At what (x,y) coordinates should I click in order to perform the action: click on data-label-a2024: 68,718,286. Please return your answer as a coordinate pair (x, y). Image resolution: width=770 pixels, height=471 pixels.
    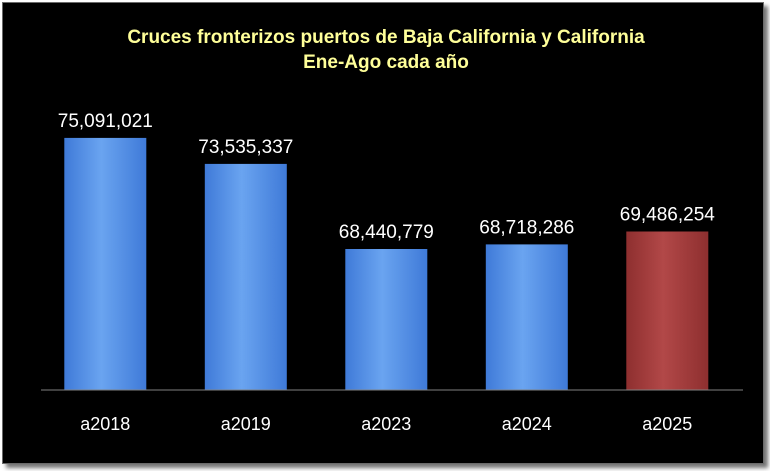
    Looking at the image, I should click on (526, 227).